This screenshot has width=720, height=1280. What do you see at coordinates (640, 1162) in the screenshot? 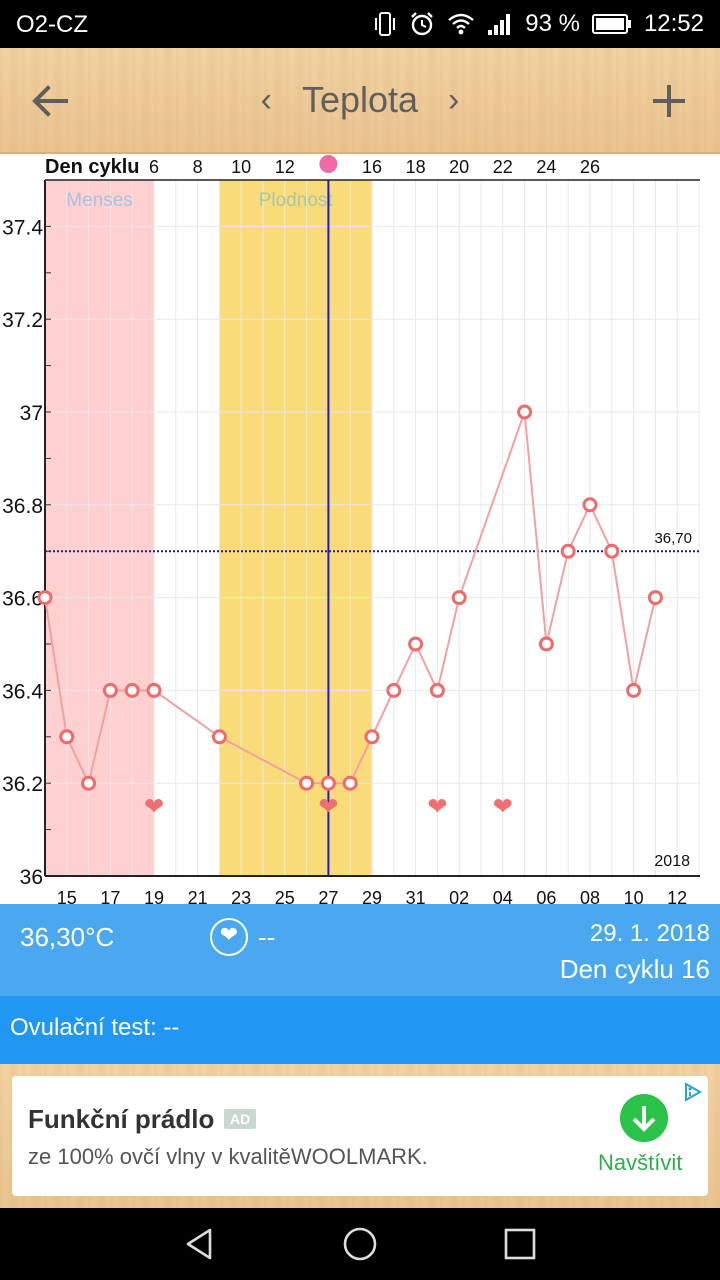
I see `visit-button: Navštívit` at bounding box center [640, 1162].